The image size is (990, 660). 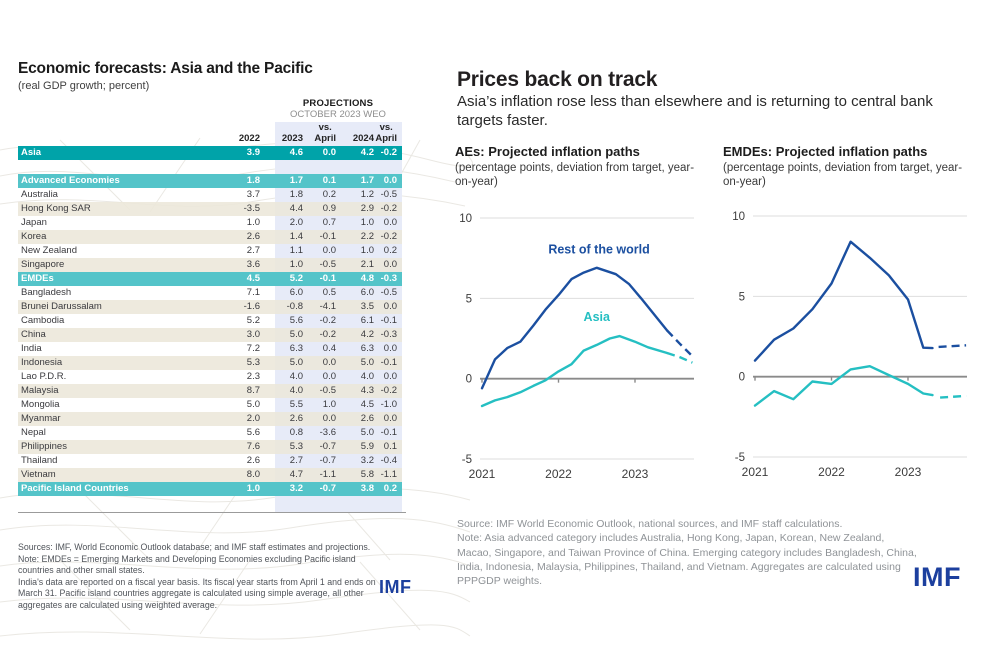 What do you see at coordinates (210, 433) in the screenshot?
I see `table-row: Nepal 5.6 0.8 -3.6 5.0 -0.1` at bounding box center [210, 433].